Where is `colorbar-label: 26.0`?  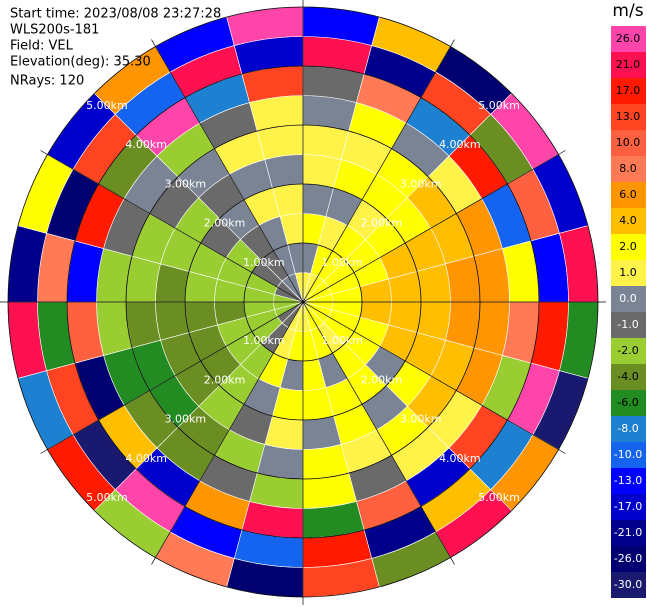 colorbar-label: 26.0 is located at coordinates (628, 38).